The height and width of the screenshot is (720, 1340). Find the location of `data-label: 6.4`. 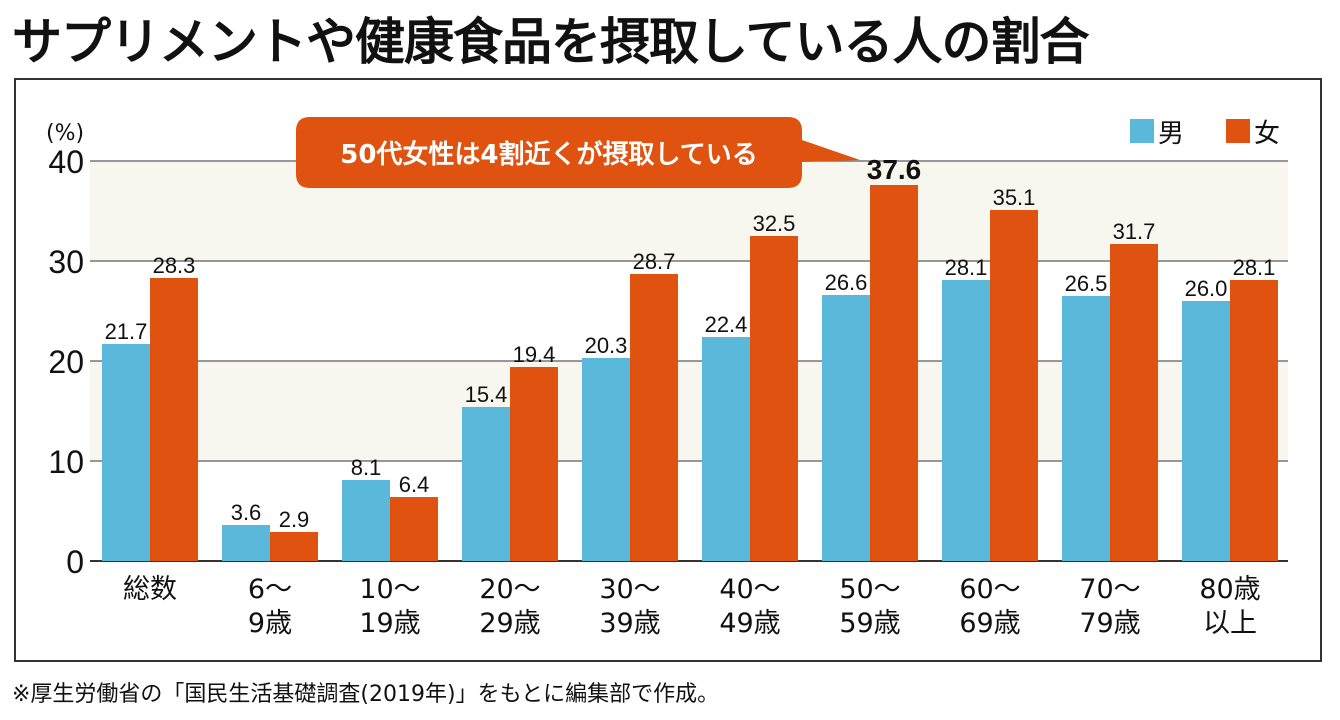

data-label: 6.4 is located at coordinates (414, 484).